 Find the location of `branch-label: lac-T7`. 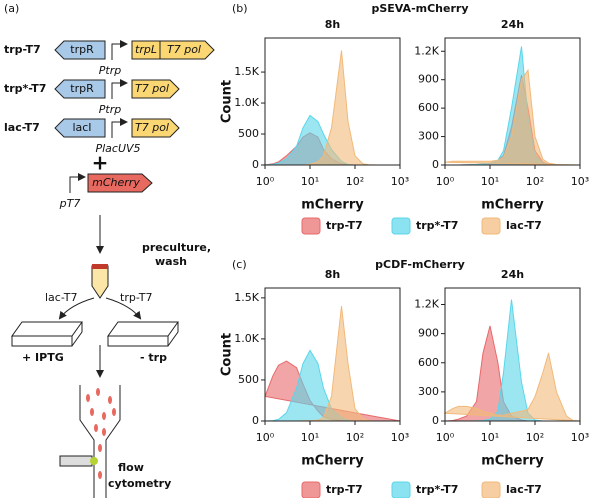

branch-label: lac-T7 is located at coordinates (61, 297).